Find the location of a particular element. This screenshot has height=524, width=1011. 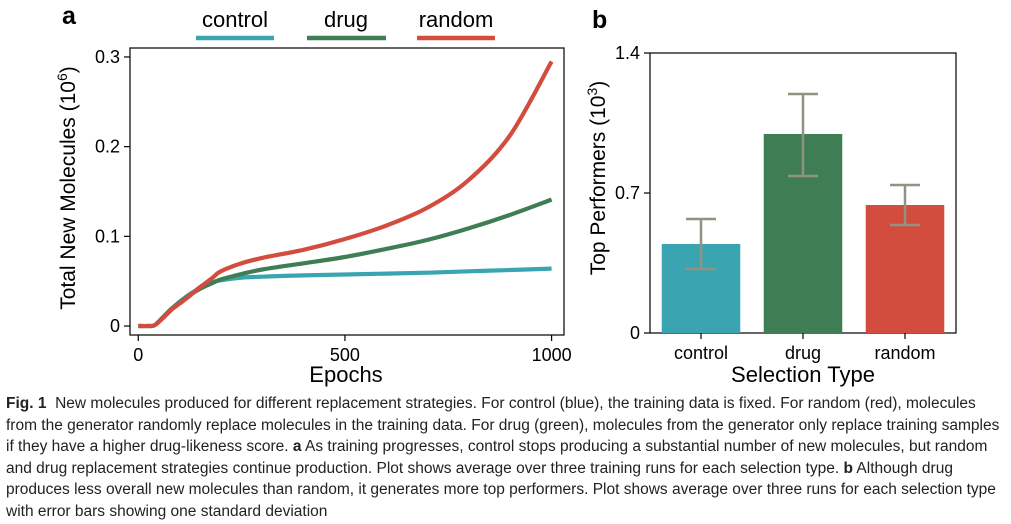

panel-a-letter: a is located at coordinates (69, 16).